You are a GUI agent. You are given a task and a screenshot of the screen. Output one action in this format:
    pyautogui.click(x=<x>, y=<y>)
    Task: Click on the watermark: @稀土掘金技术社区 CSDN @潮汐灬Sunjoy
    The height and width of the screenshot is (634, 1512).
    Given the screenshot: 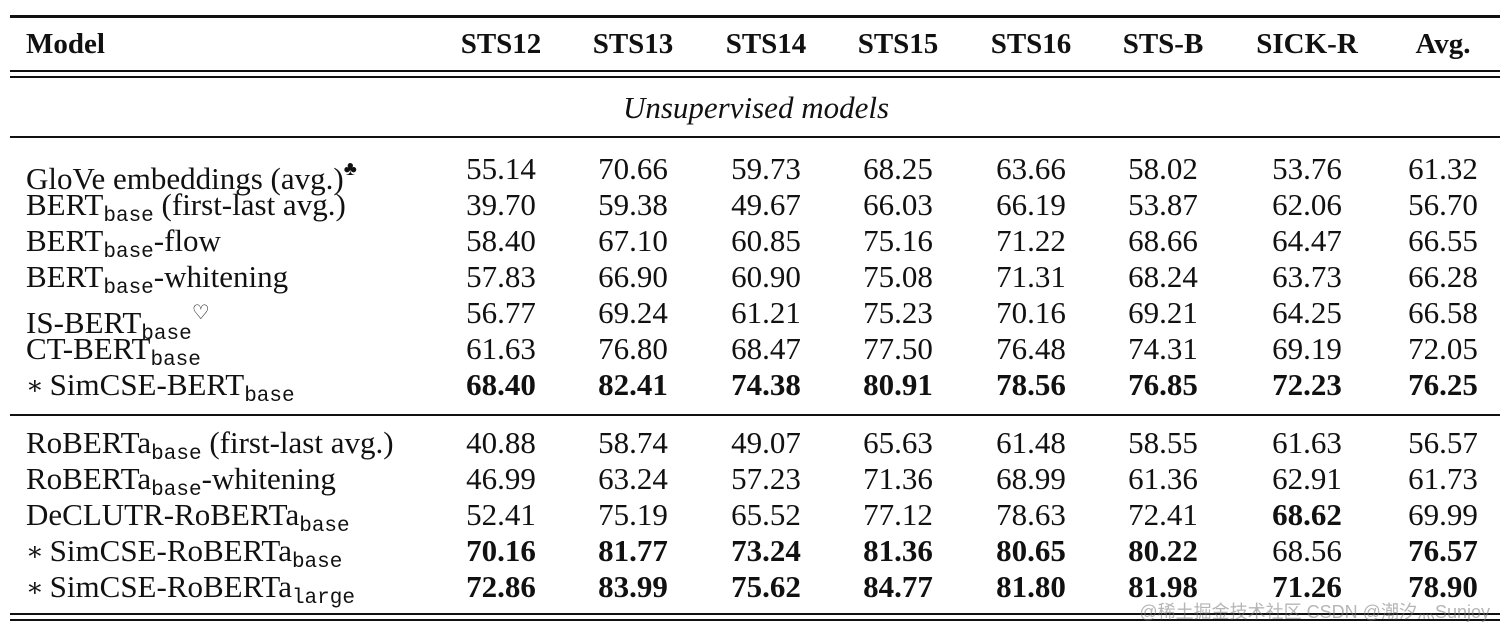 What is the action you would take?
    pyautogui.click(x=1314, y=612)
    